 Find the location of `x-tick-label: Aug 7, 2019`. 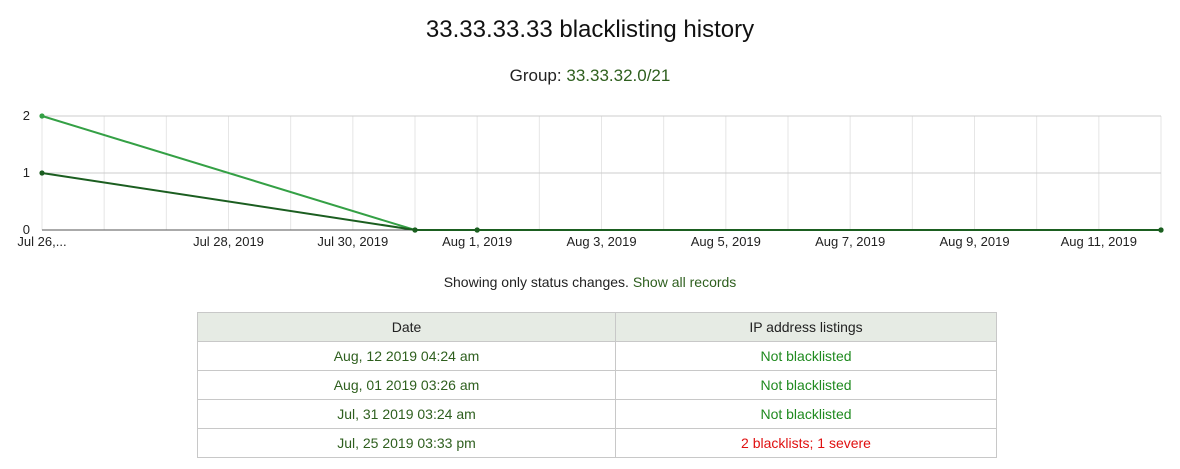

x-tick-label: Aug 7, 2019 is located at coordinates (850, 241).